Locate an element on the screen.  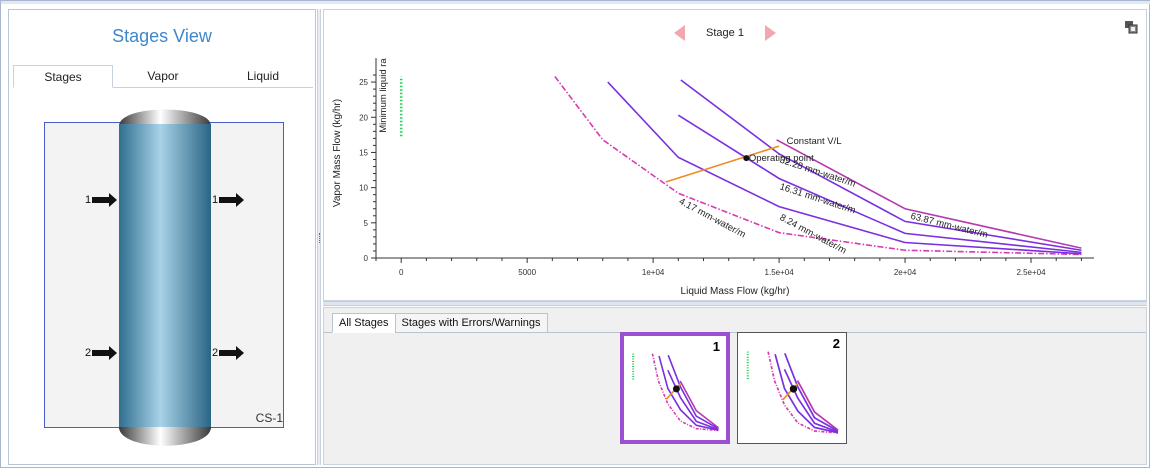
thumbnail-number: 1 is located at coordinates (716, 346).